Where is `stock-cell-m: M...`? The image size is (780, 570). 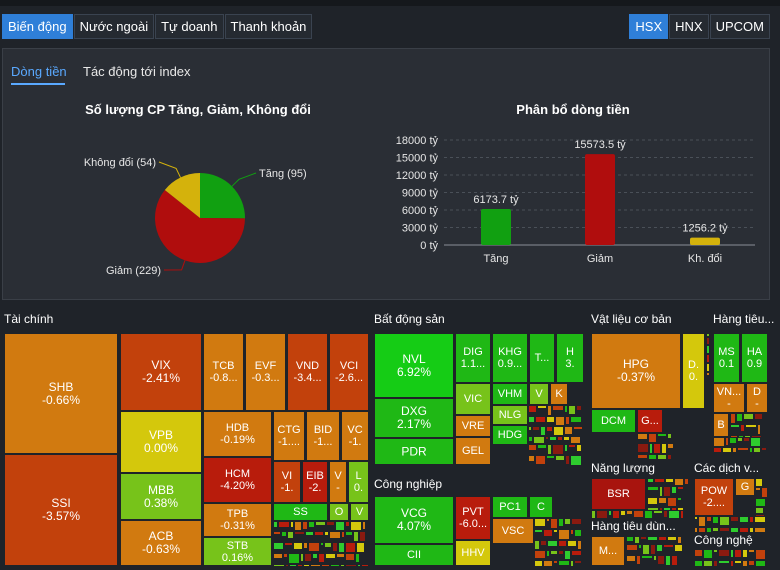
stock-cell-m: M... is located at coordinates (608, 551).